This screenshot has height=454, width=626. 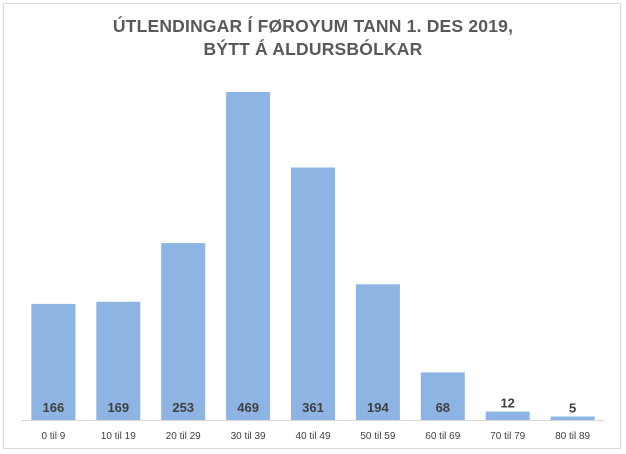 What do you see at coordinates (572, 436) in the screenshot?
I see `x-tick-label-8: 80 til 89` at bounding box center [572, 436].